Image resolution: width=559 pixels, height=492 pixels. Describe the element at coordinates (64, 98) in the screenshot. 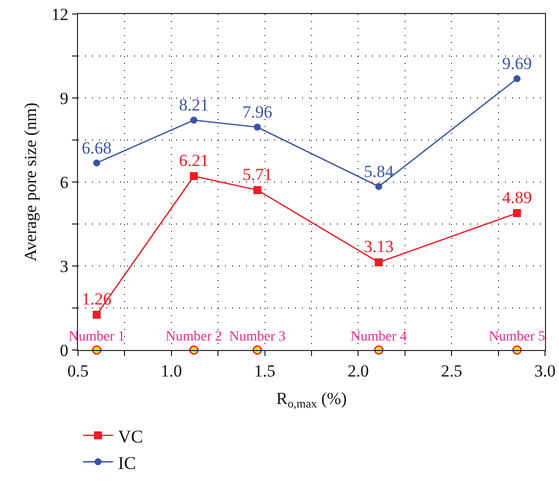

I see `y-tick-label: 9` at that location.